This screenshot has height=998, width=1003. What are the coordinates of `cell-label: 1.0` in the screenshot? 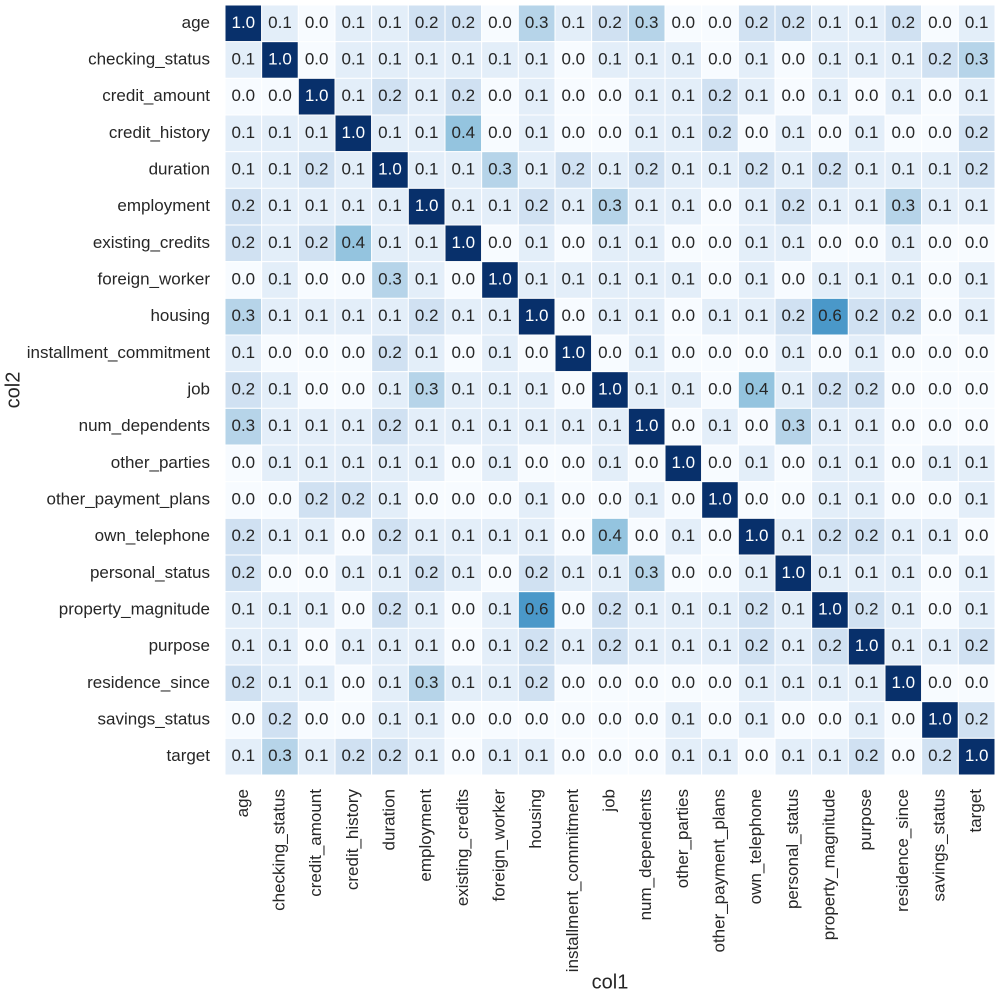 It's located at (390, 168).